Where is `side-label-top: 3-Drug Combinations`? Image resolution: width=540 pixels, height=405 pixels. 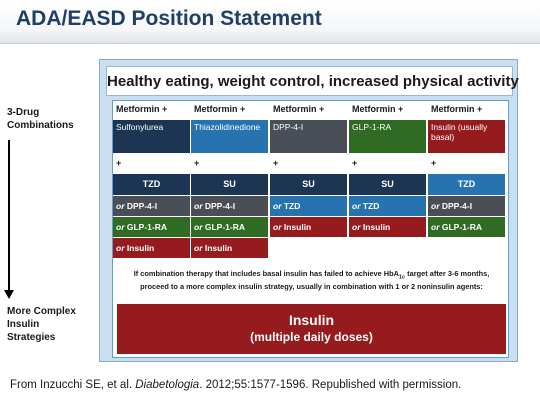
side-label-top: 3-Drug Combinations is located at coordinates (49, 119).